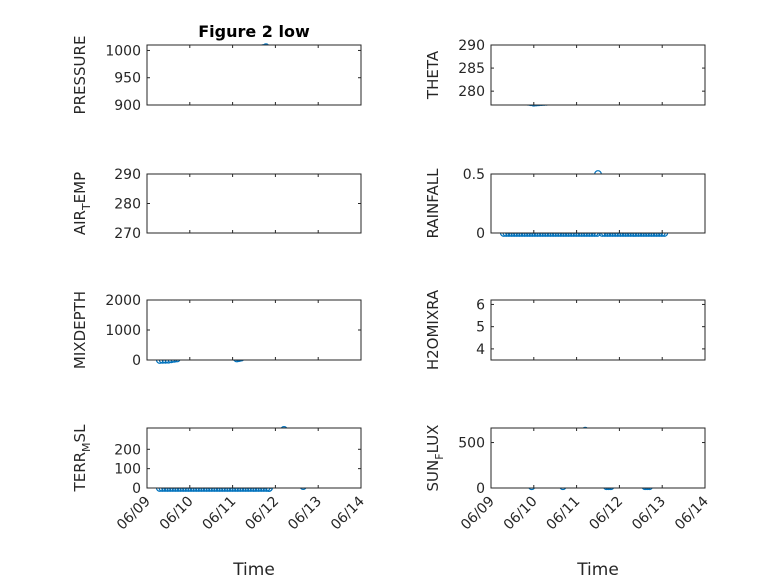 This screenshot has width=778, height=583. What do you see at coordinates (127, 106) in the screenshot?
I see `y-tick-label: 900` at bounding box center [127, 106].